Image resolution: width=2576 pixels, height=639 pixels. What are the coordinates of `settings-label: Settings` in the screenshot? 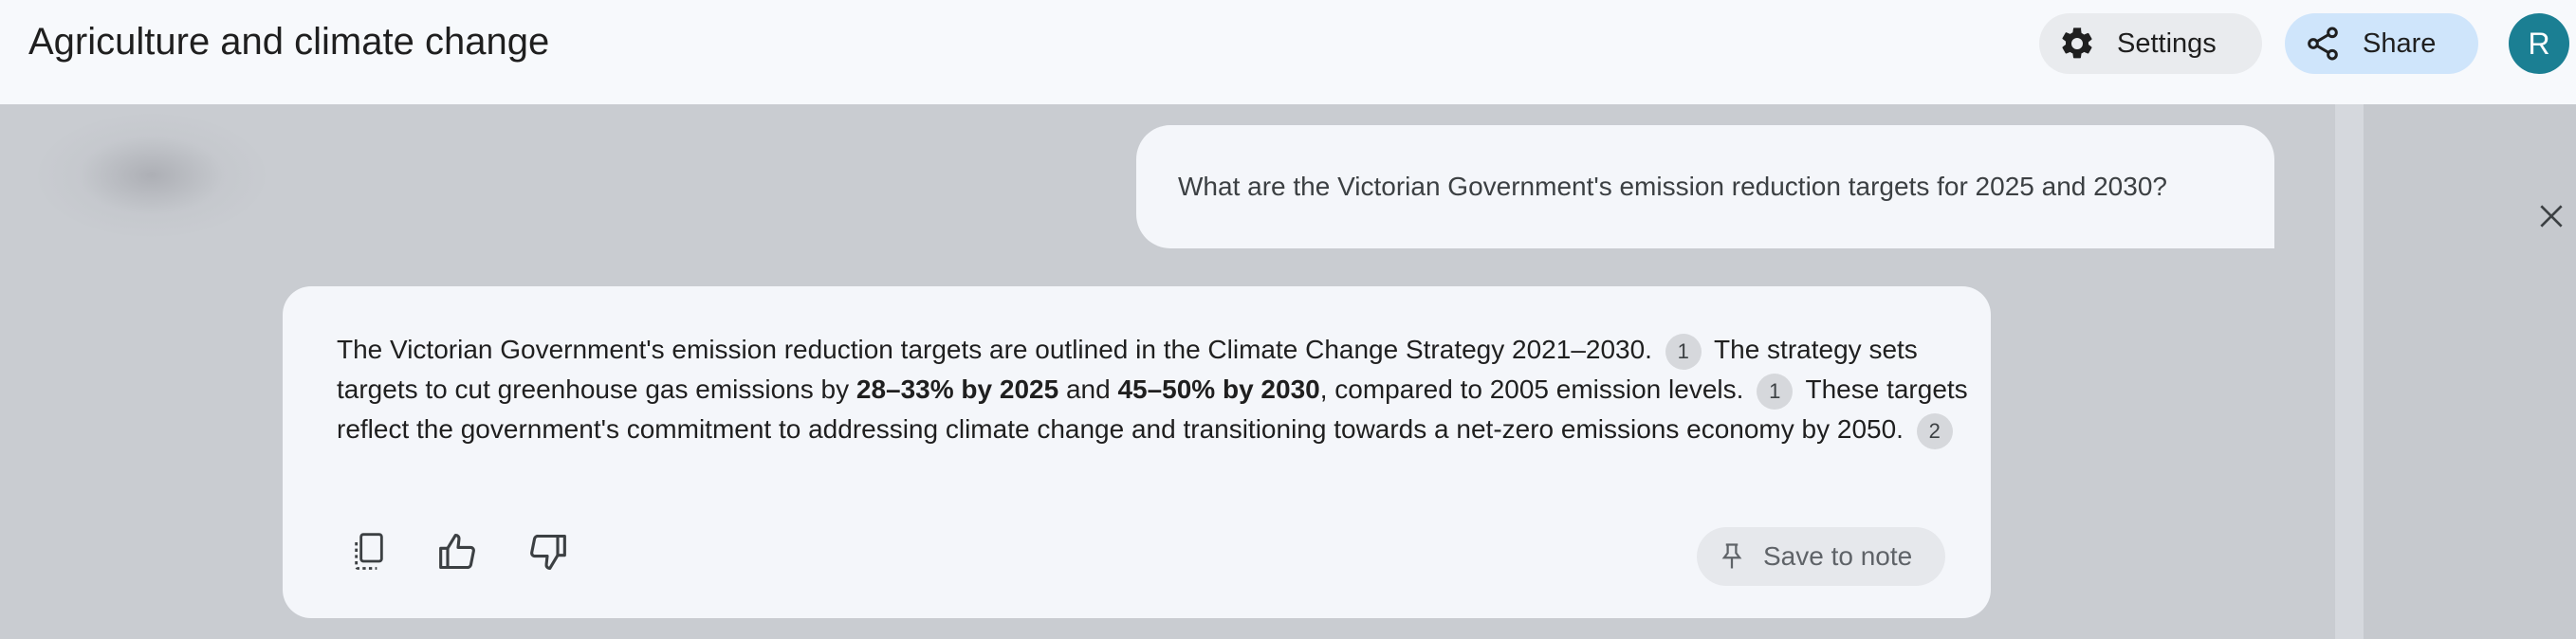 It's located at (2167, 43).